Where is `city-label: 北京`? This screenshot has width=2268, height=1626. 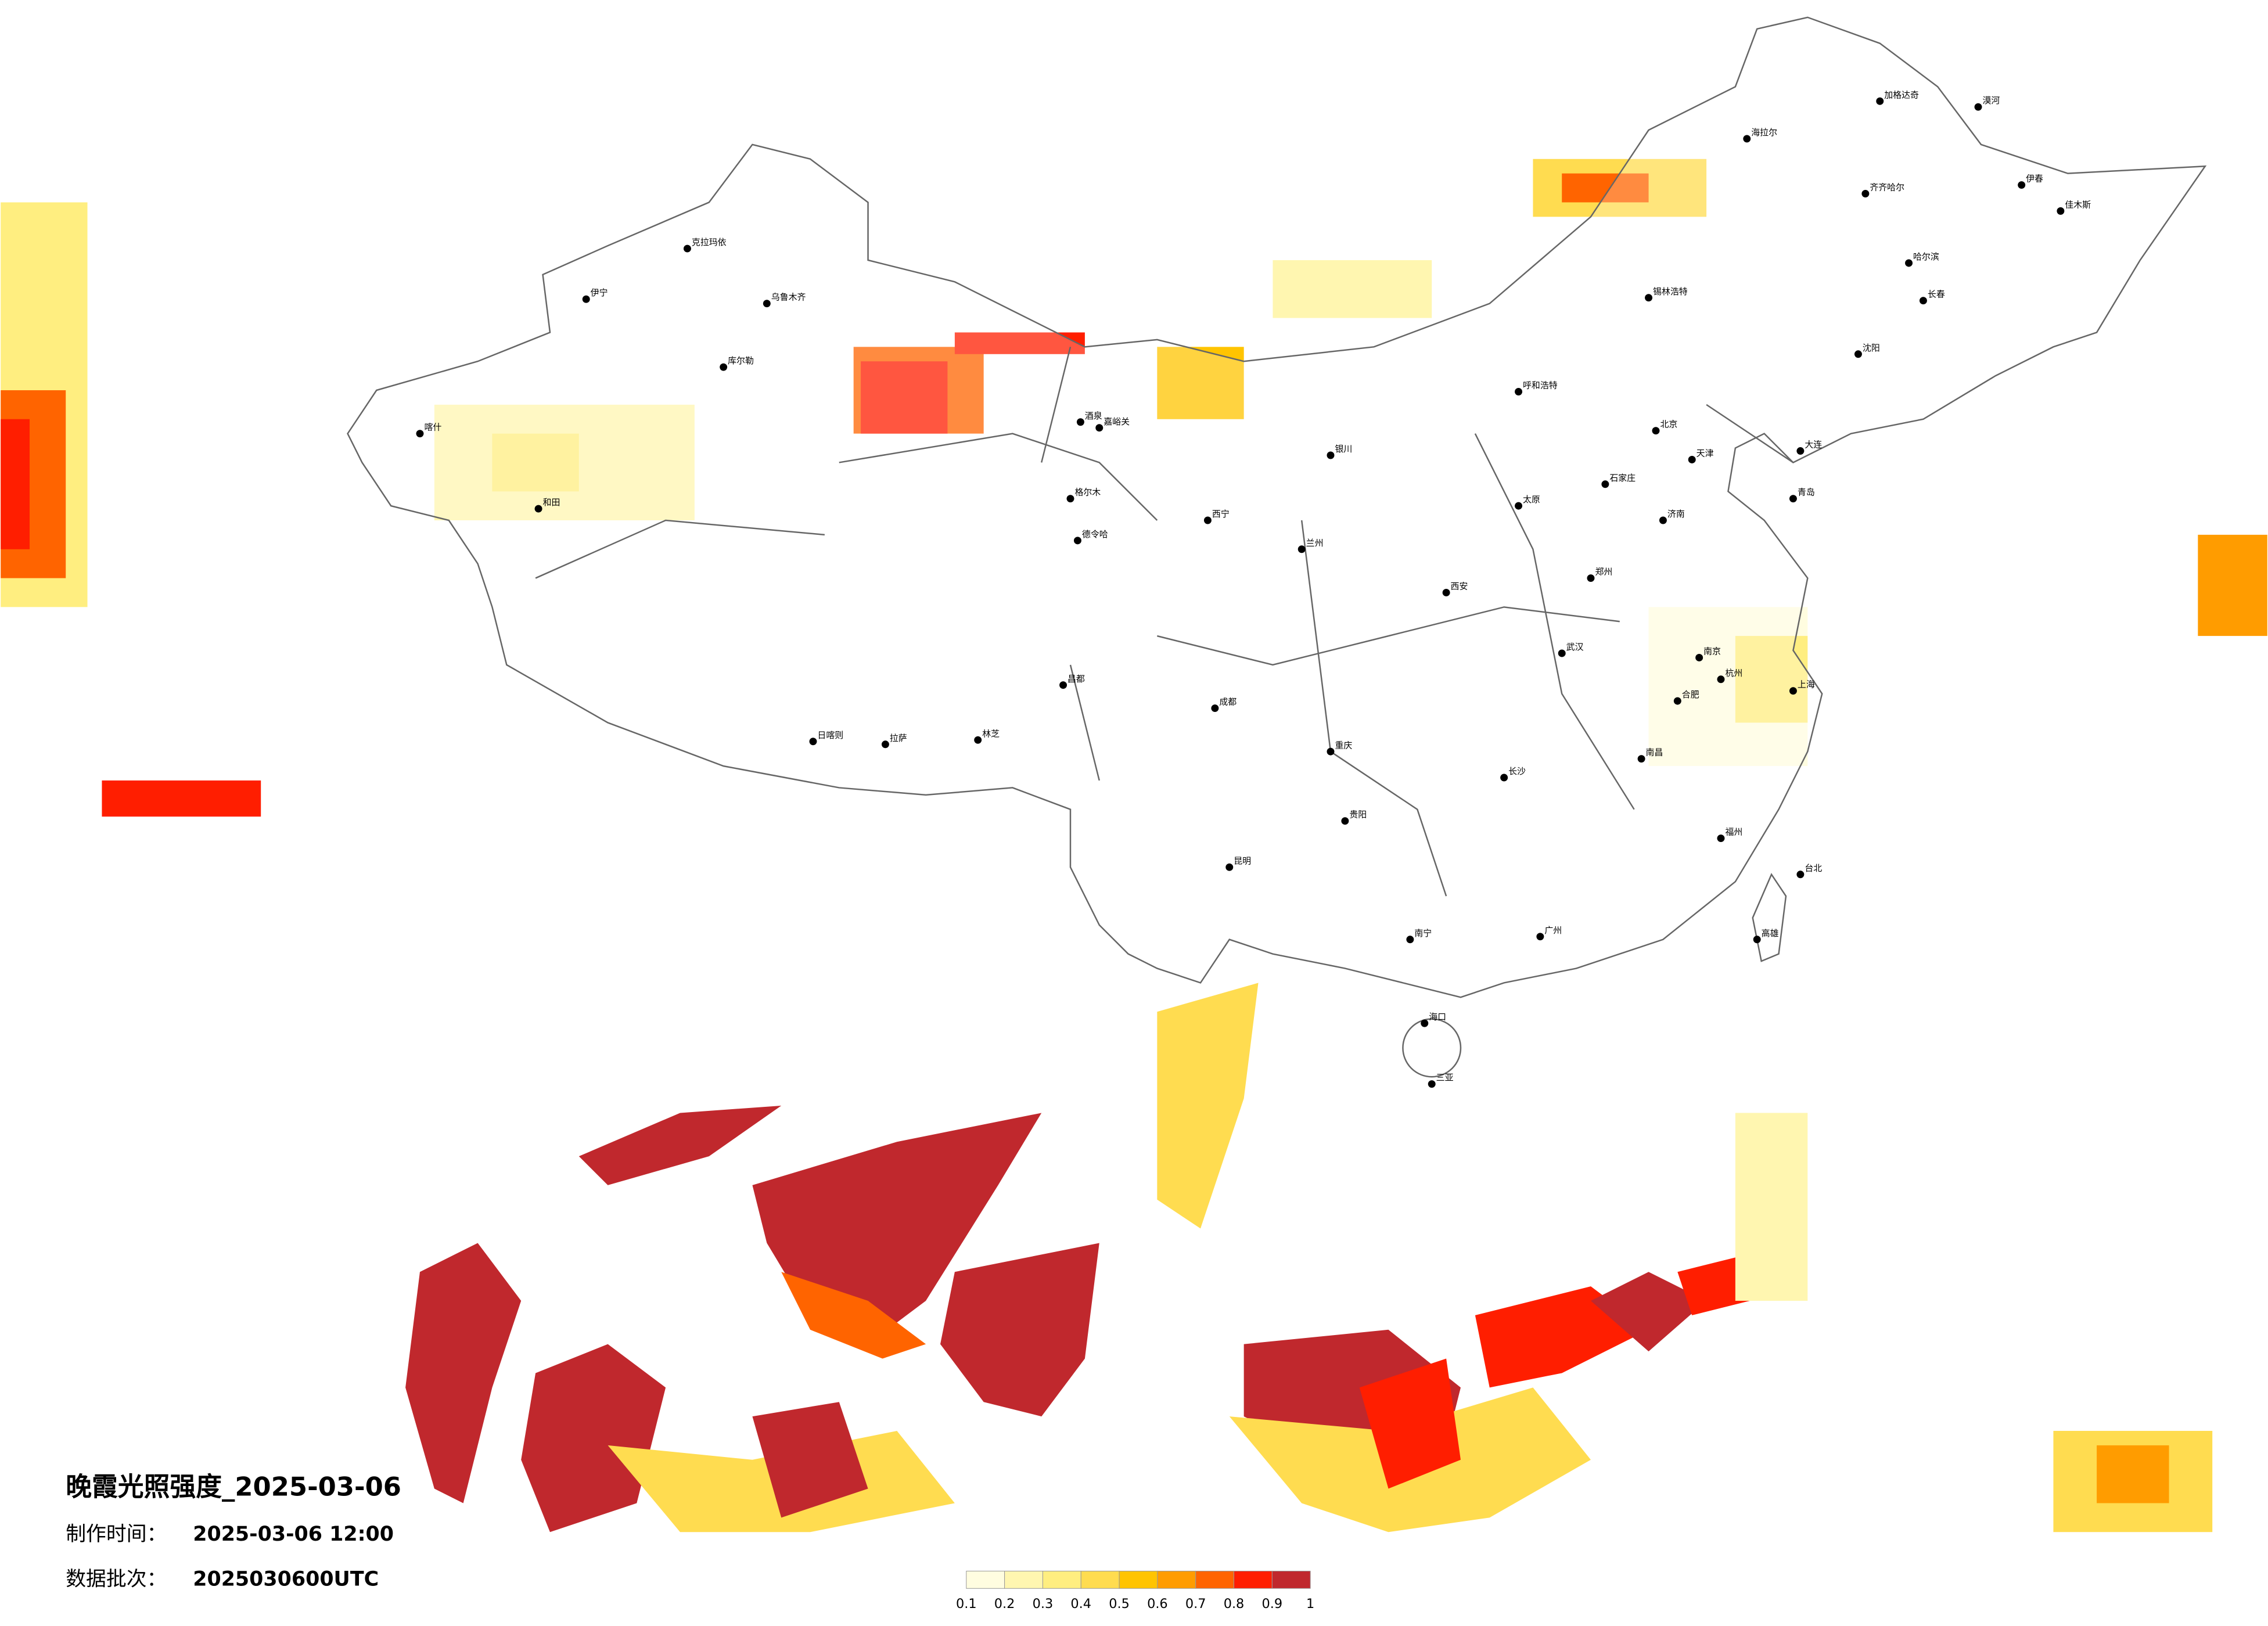 city-label: 北京 is located at coordinates (1668, 424).